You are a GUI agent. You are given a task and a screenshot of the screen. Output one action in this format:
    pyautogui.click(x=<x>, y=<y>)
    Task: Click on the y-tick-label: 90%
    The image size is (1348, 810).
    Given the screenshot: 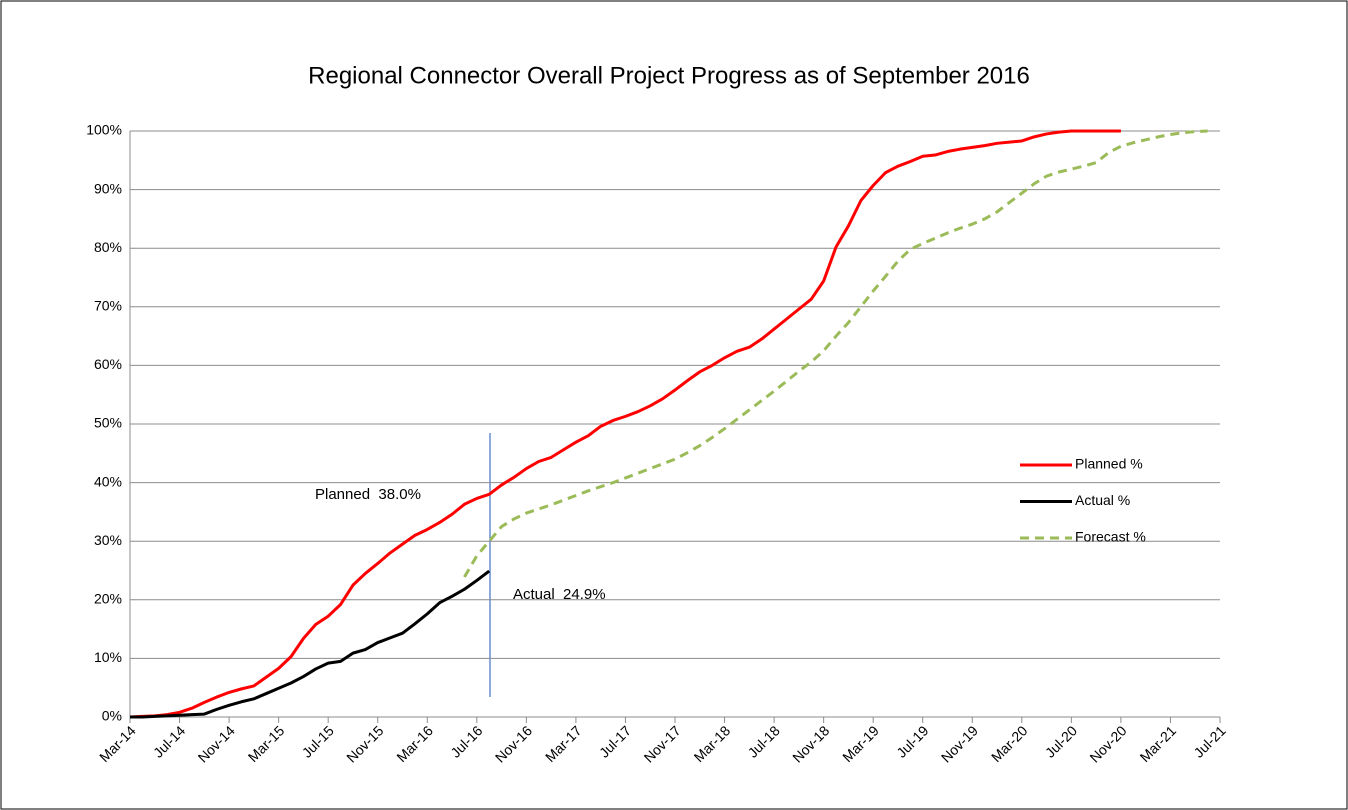 What is the action you would take?
    pyautogui.click(x=108, y=188)
    